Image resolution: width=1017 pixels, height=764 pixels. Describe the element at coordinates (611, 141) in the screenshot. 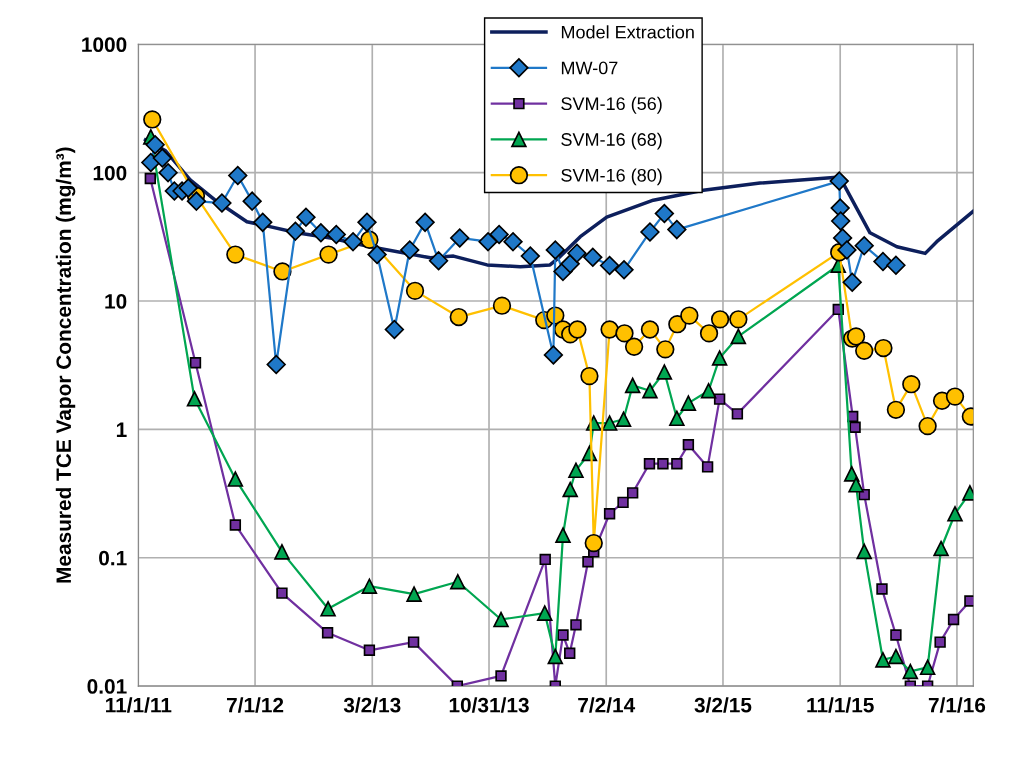

I see `legend-label: SVM-16 (68)` at that location.